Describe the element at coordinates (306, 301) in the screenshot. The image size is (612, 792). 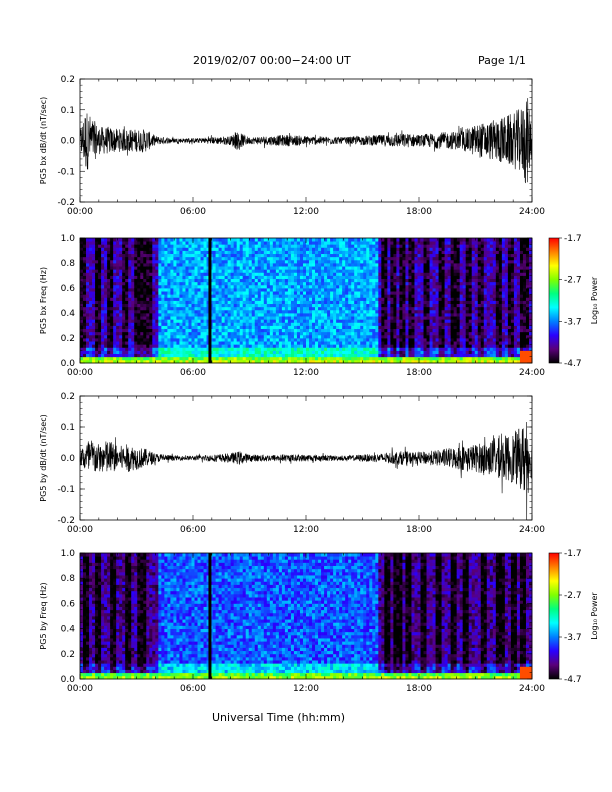
I see `spectrogram-cells` at that location.